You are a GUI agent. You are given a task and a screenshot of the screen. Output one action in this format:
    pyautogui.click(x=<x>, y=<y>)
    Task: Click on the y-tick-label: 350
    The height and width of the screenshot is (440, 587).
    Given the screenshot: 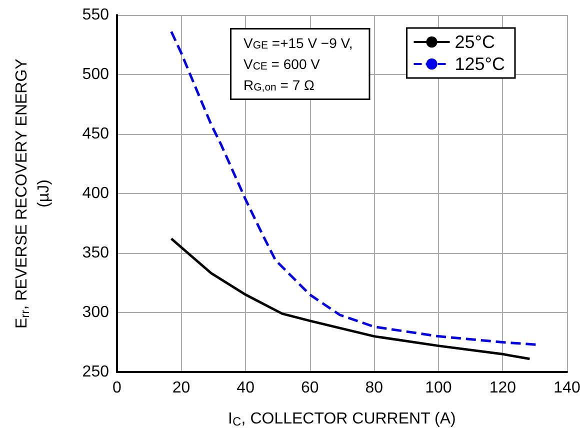 What is the action you would take?
    pyautogui.click(x=96, y=253)
    